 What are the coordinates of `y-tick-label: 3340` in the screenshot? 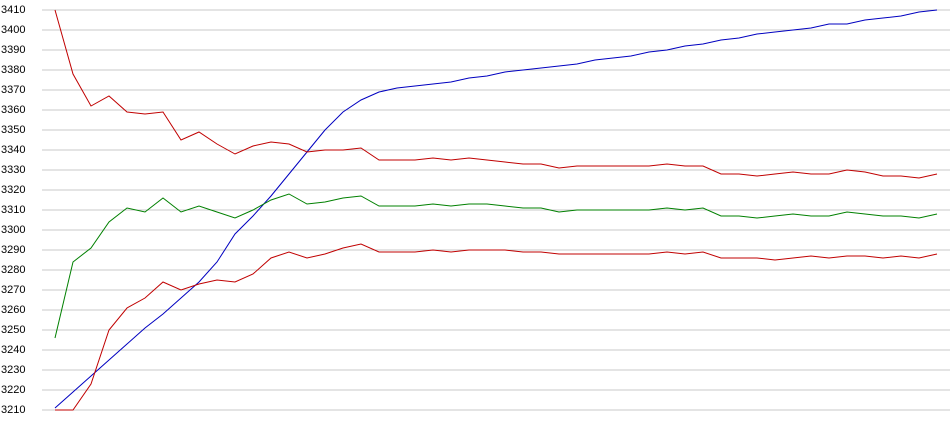 It's located at (13, 150).